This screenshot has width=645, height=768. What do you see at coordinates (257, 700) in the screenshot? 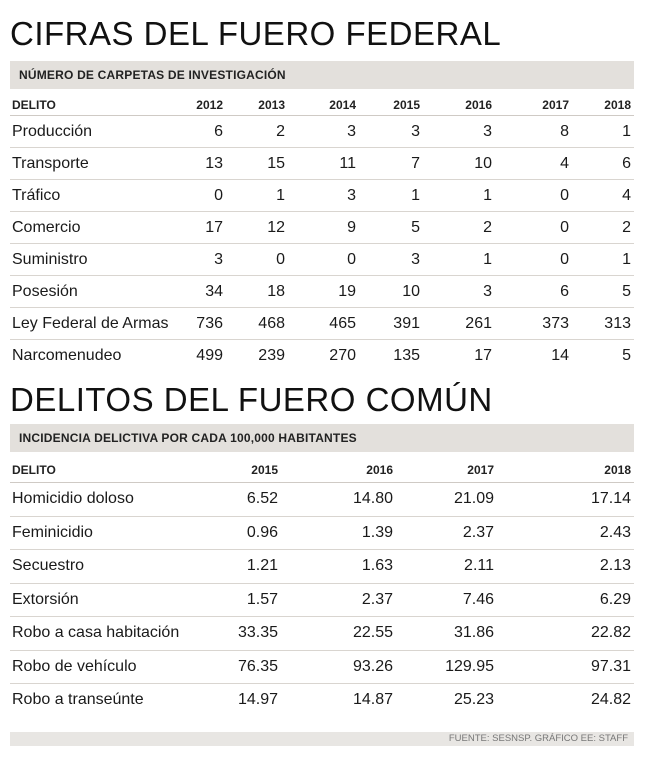
I see `value-cell: 14.97` at bounding box center [257, 700].